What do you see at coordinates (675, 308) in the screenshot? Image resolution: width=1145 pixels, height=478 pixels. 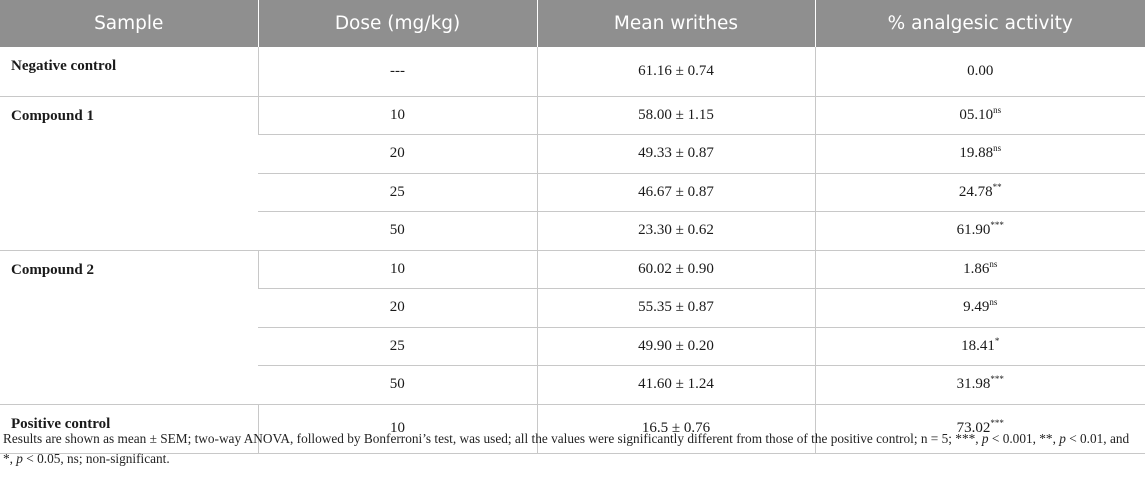 I see `mean-writhes-cell: 55.35 ± 0.87` at bounding box center [675, 308].